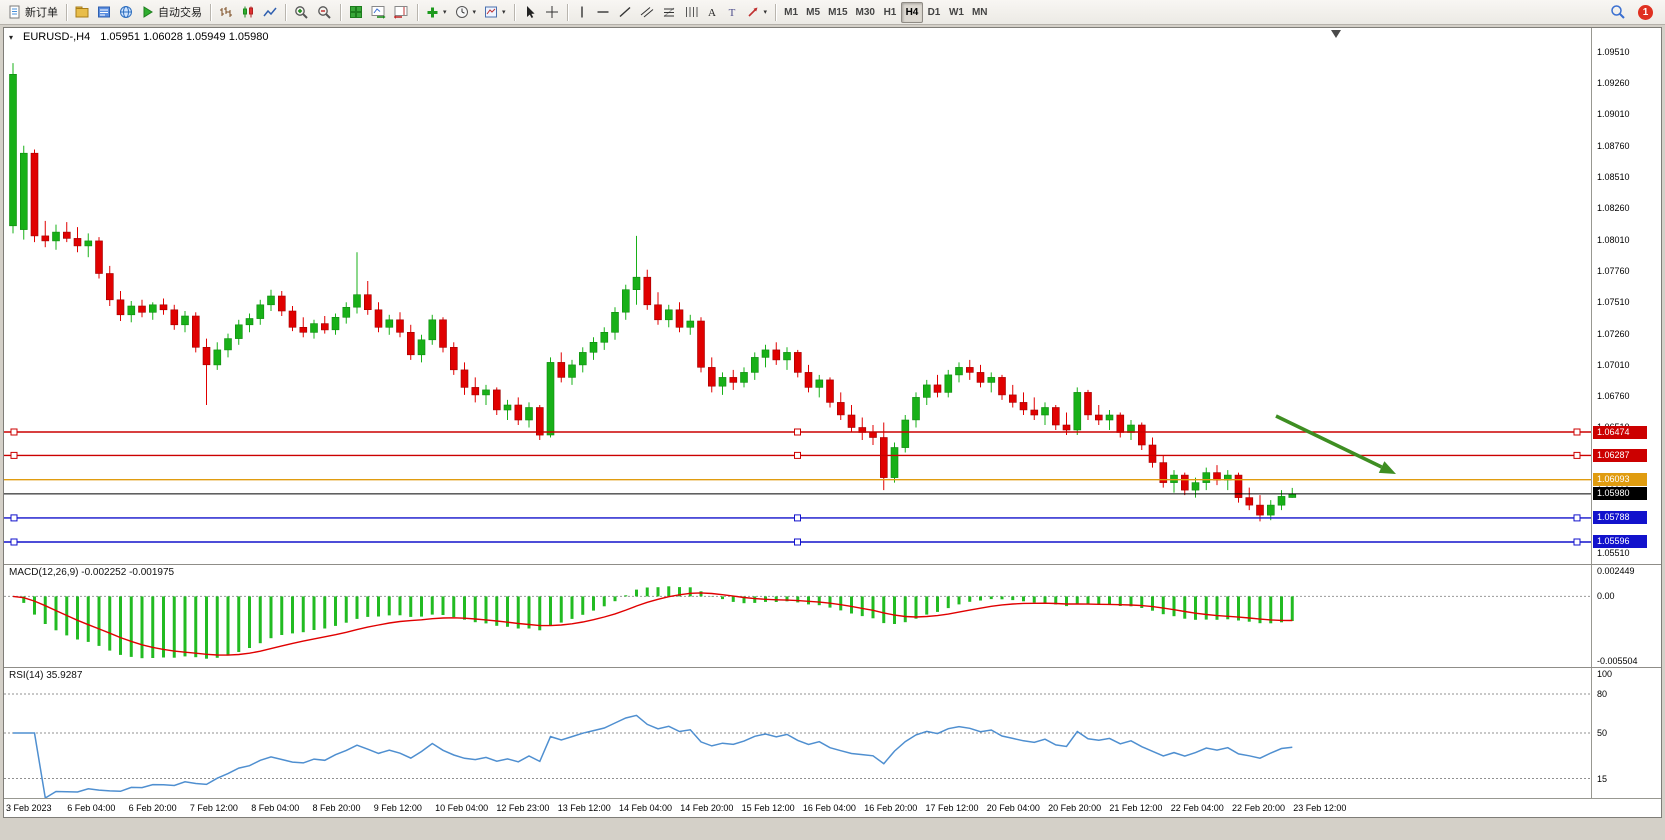 Image resolution: width=1665 pixels, height=840 pixels. Describe the element at coordinates (911, 12) in the screenshot. I see `timeframe-h4-button: H4` at that location.